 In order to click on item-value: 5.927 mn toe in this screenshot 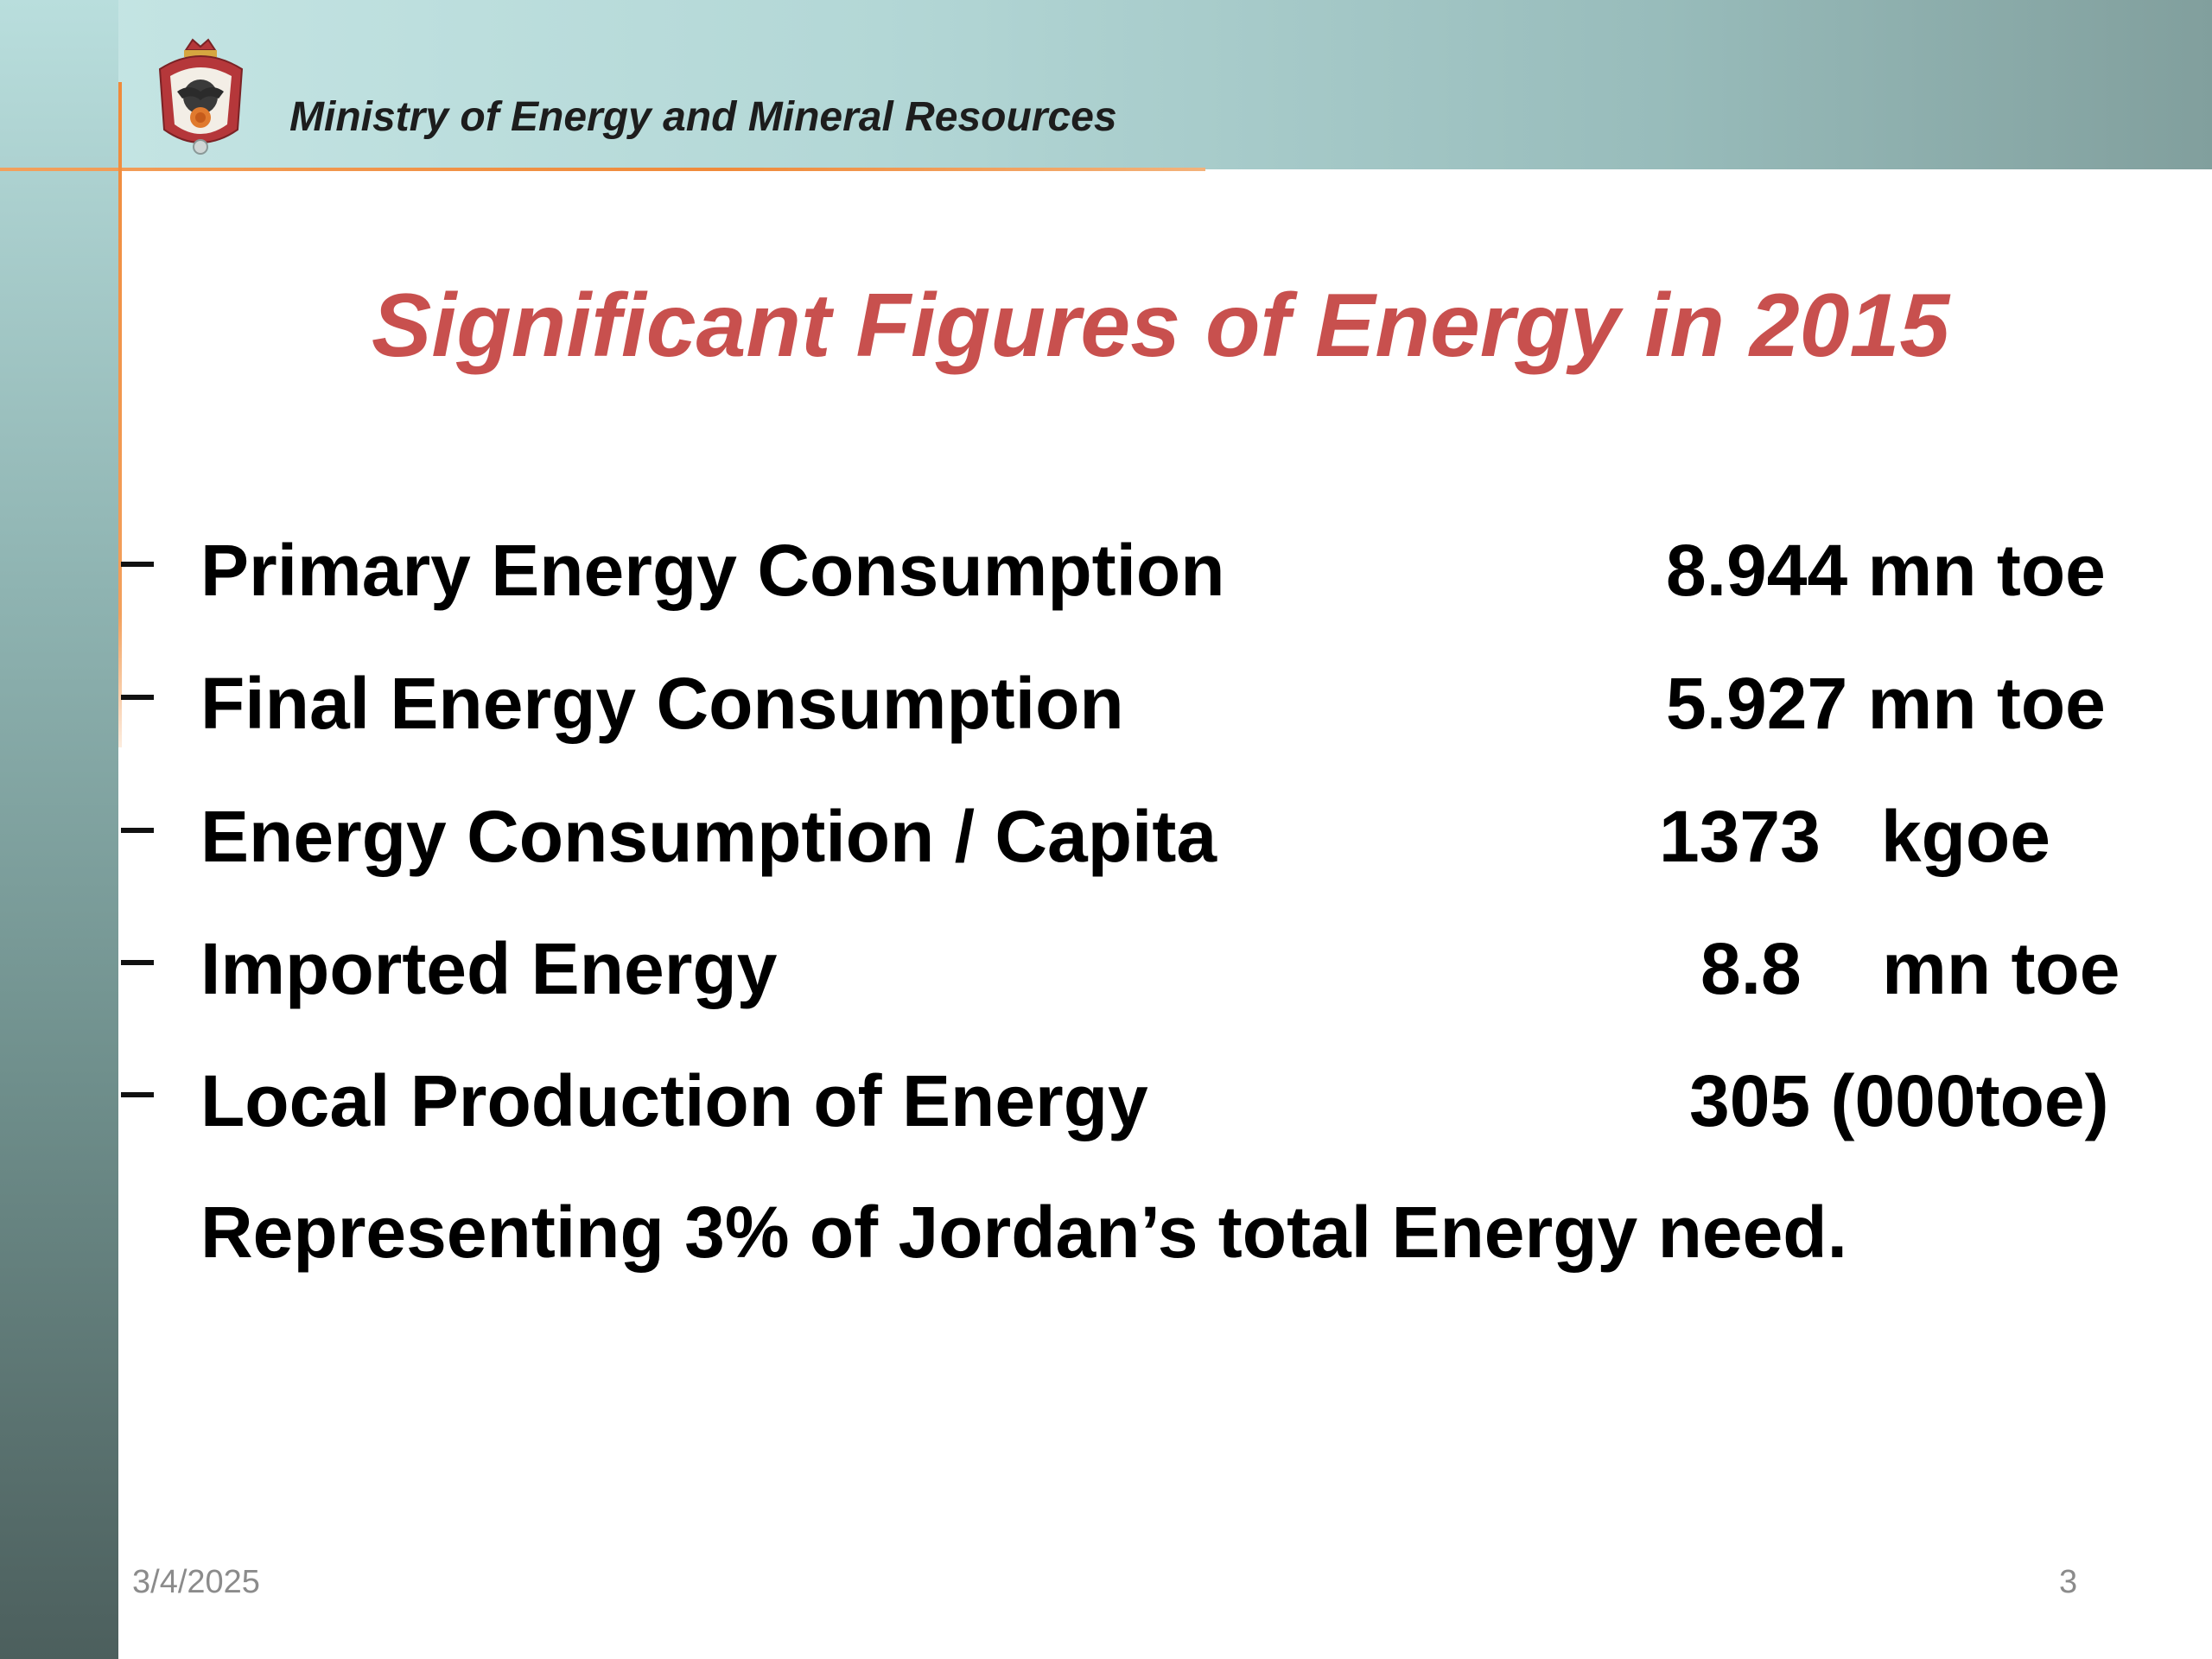, I will do `click(1886, 703)`.